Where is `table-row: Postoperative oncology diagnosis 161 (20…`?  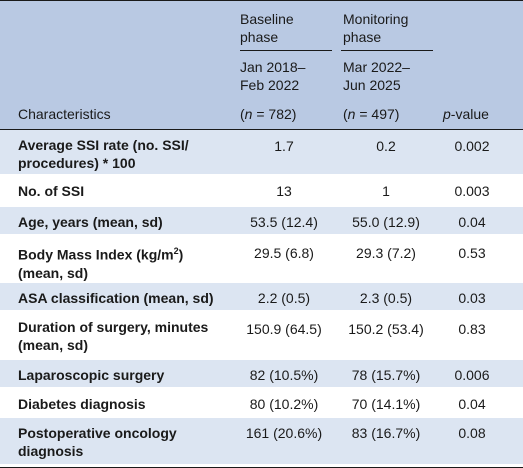 table-row: Postoperative oncology diagnosis 161 (20… is located at coordinates (261, 441).